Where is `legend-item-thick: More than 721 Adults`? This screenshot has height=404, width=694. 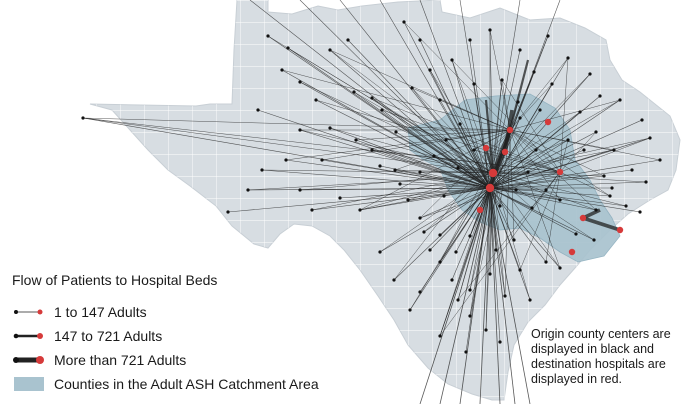
legend-item-thick: More than 721 Adults is located at coordinates (182, 360).